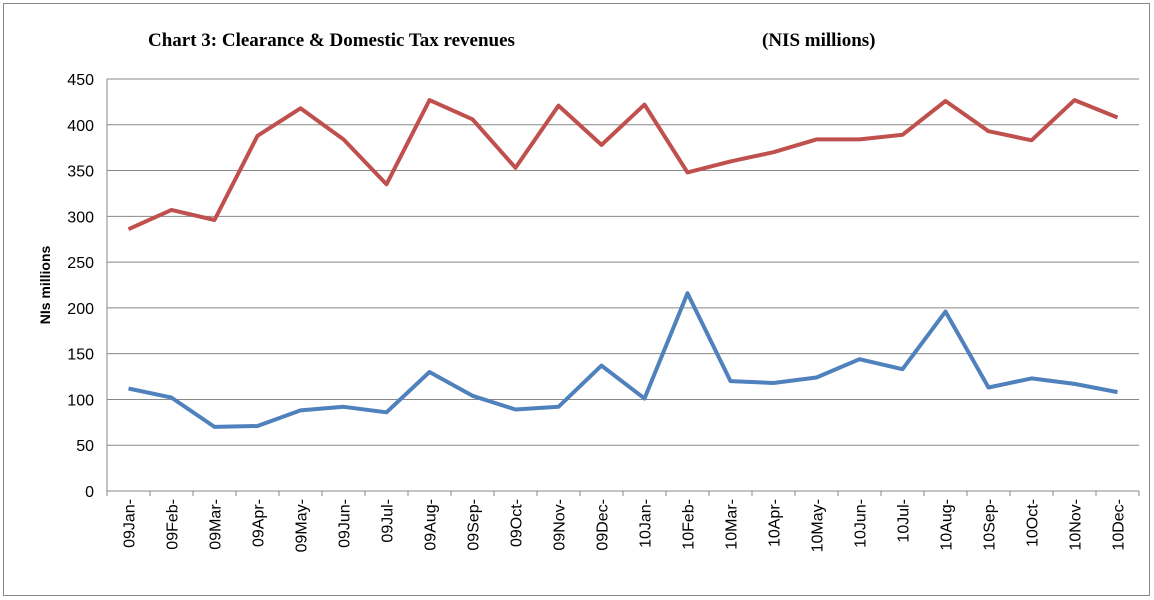 This screenshot has height=600, width=1154. I want to click on x-tick-label: 10Aug-, so click(947, 525).